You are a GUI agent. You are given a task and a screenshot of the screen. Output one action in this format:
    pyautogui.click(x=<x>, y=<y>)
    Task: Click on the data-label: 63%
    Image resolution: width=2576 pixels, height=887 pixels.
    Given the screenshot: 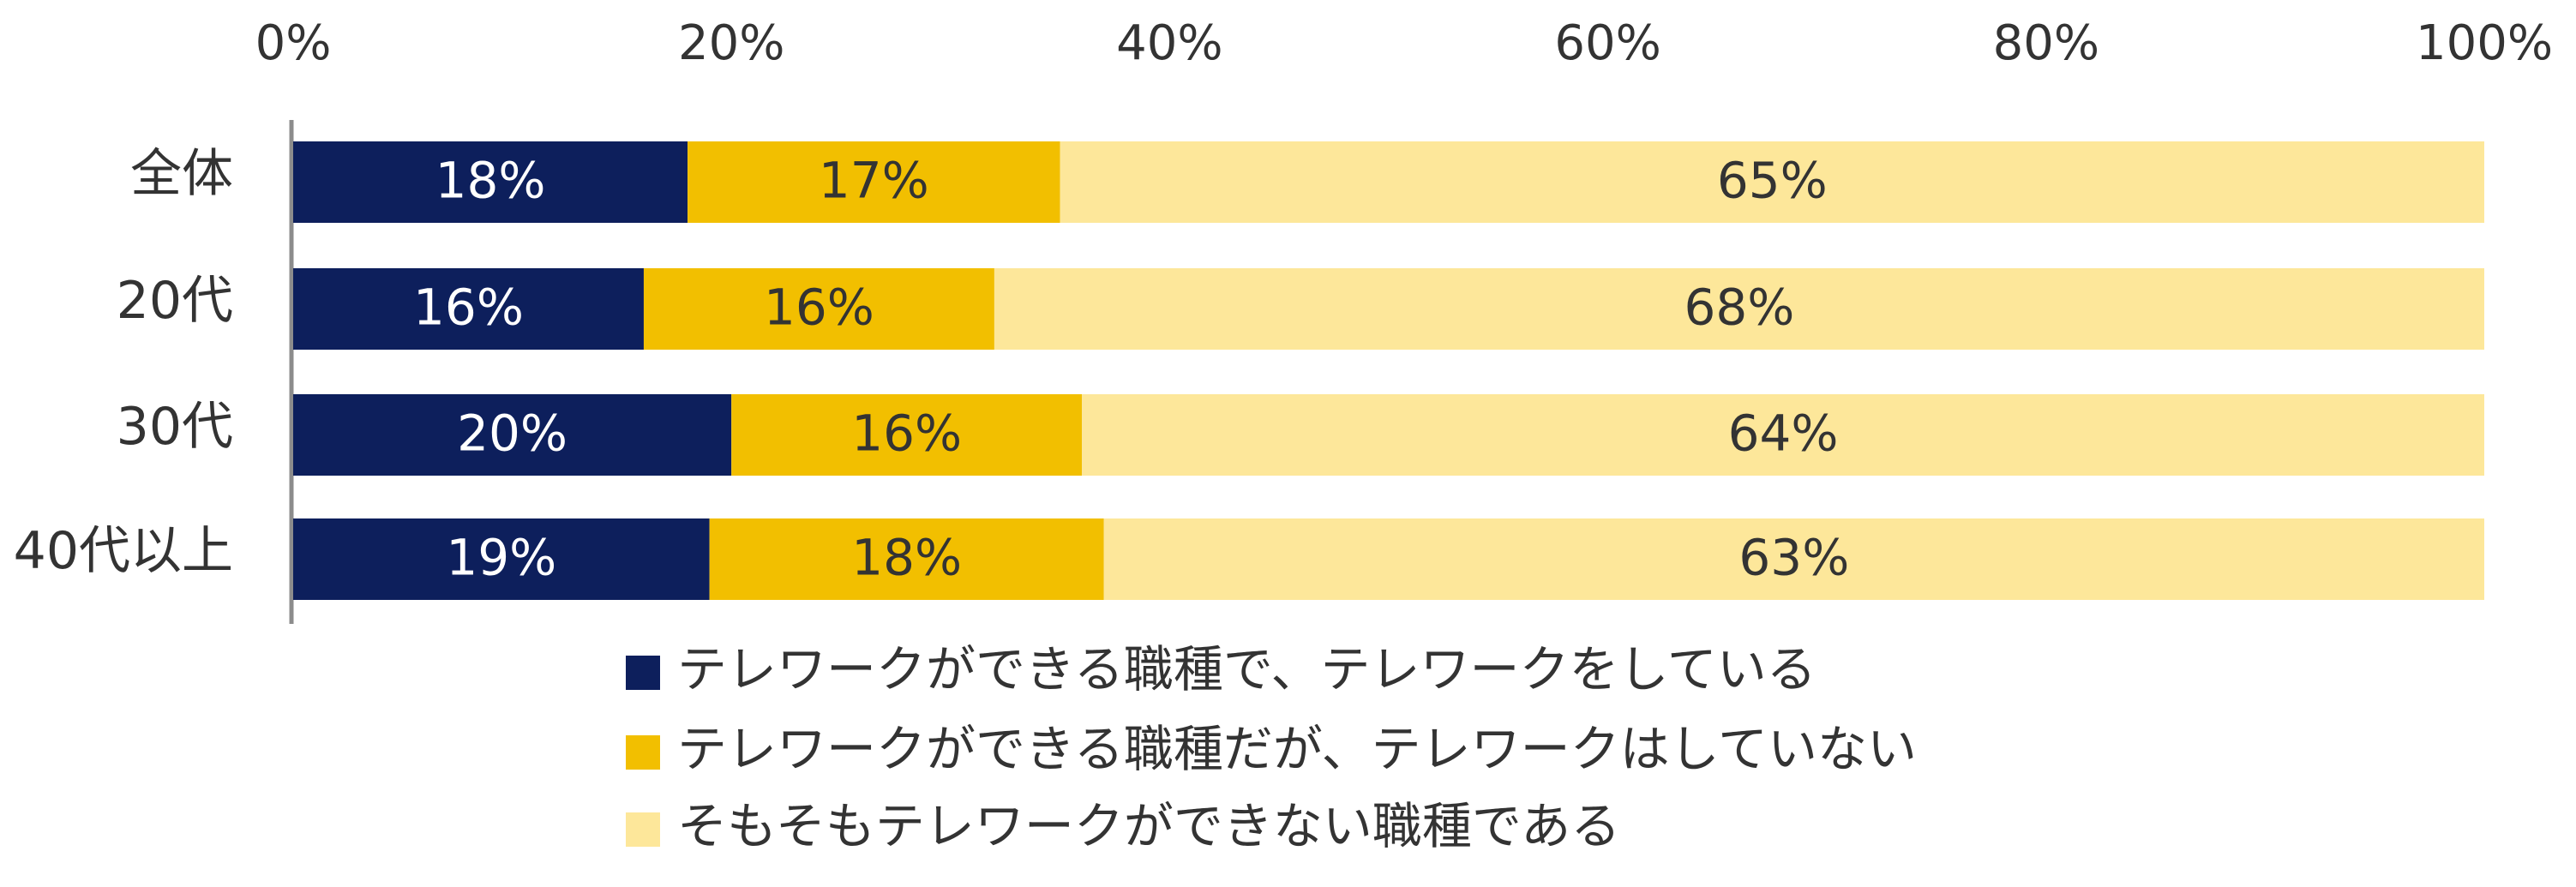 What is the action you would take?
    pyautogui.click(x=1793, y=558)
    